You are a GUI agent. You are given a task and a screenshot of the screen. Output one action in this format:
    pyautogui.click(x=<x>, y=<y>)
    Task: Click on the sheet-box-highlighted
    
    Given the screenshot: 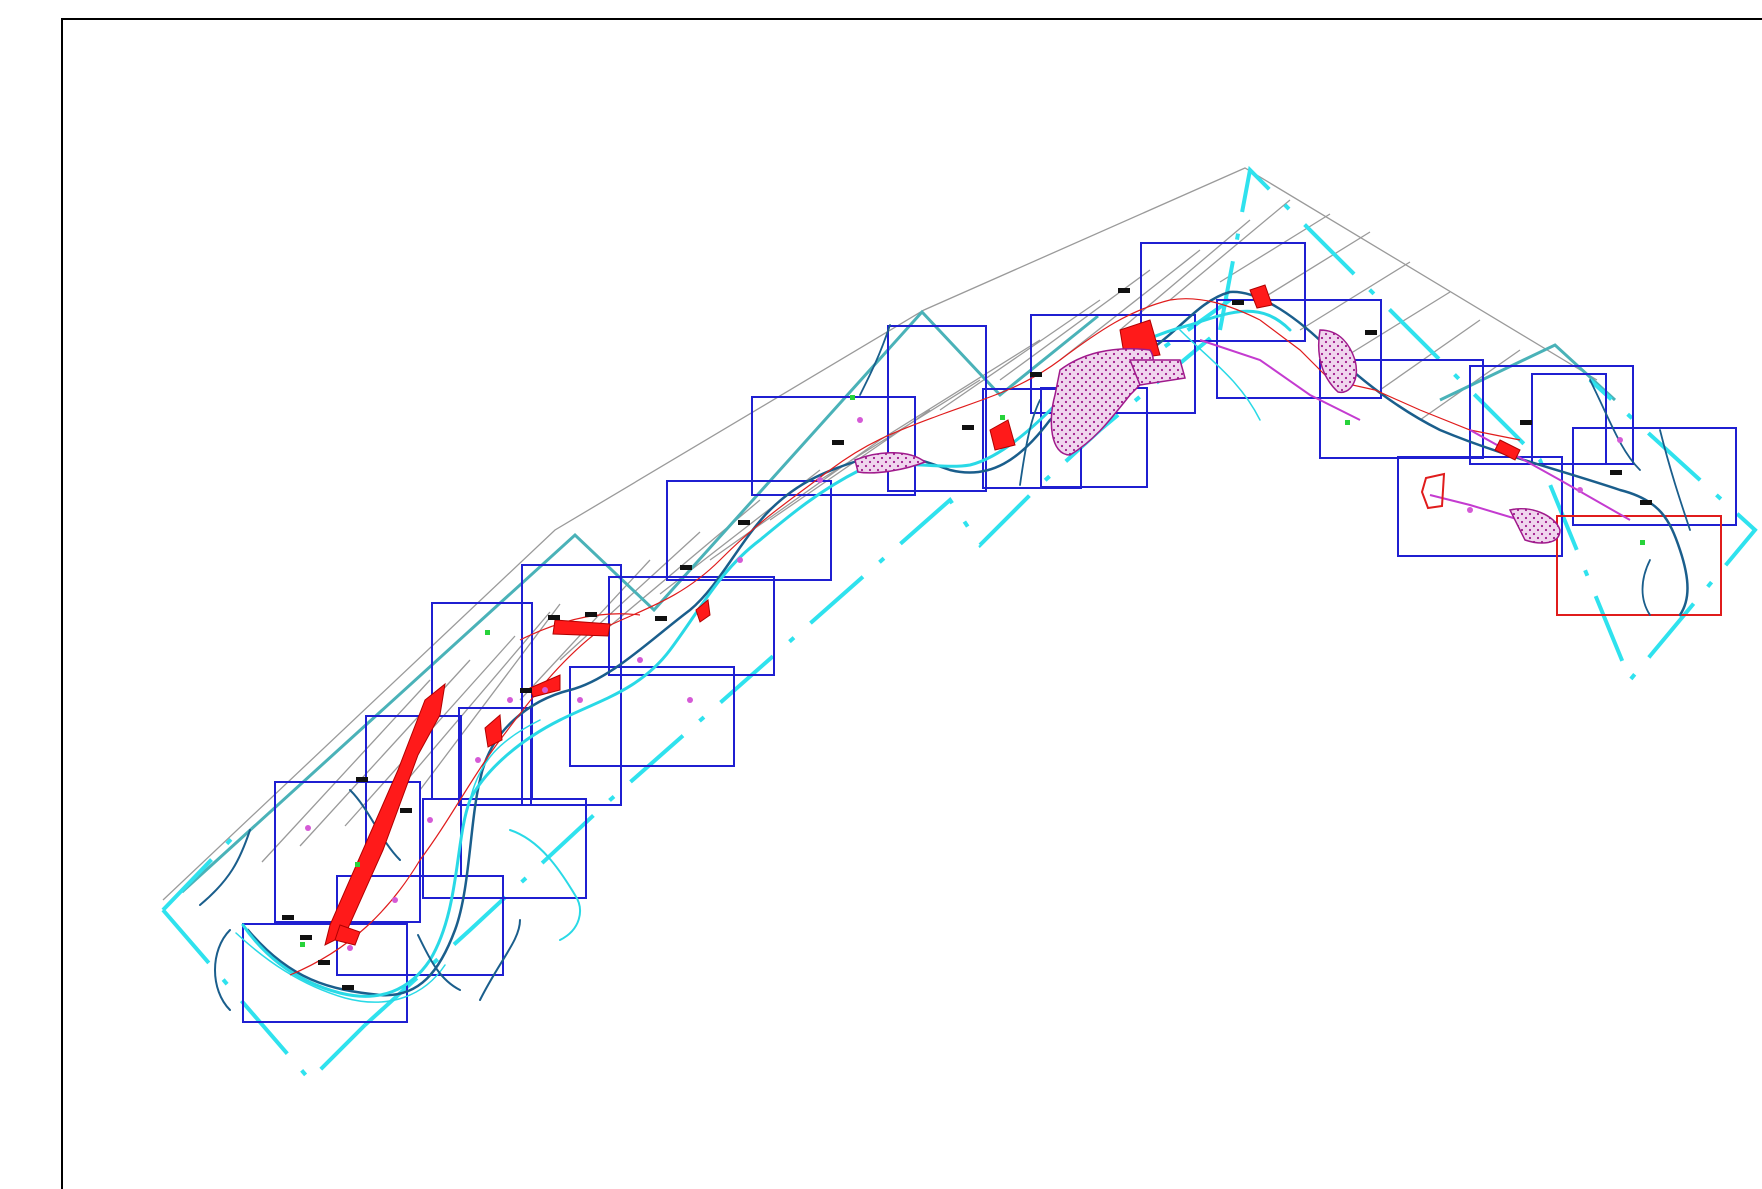 What is the action you would take?
    pyautogui.click(x=1639, y=565)
    